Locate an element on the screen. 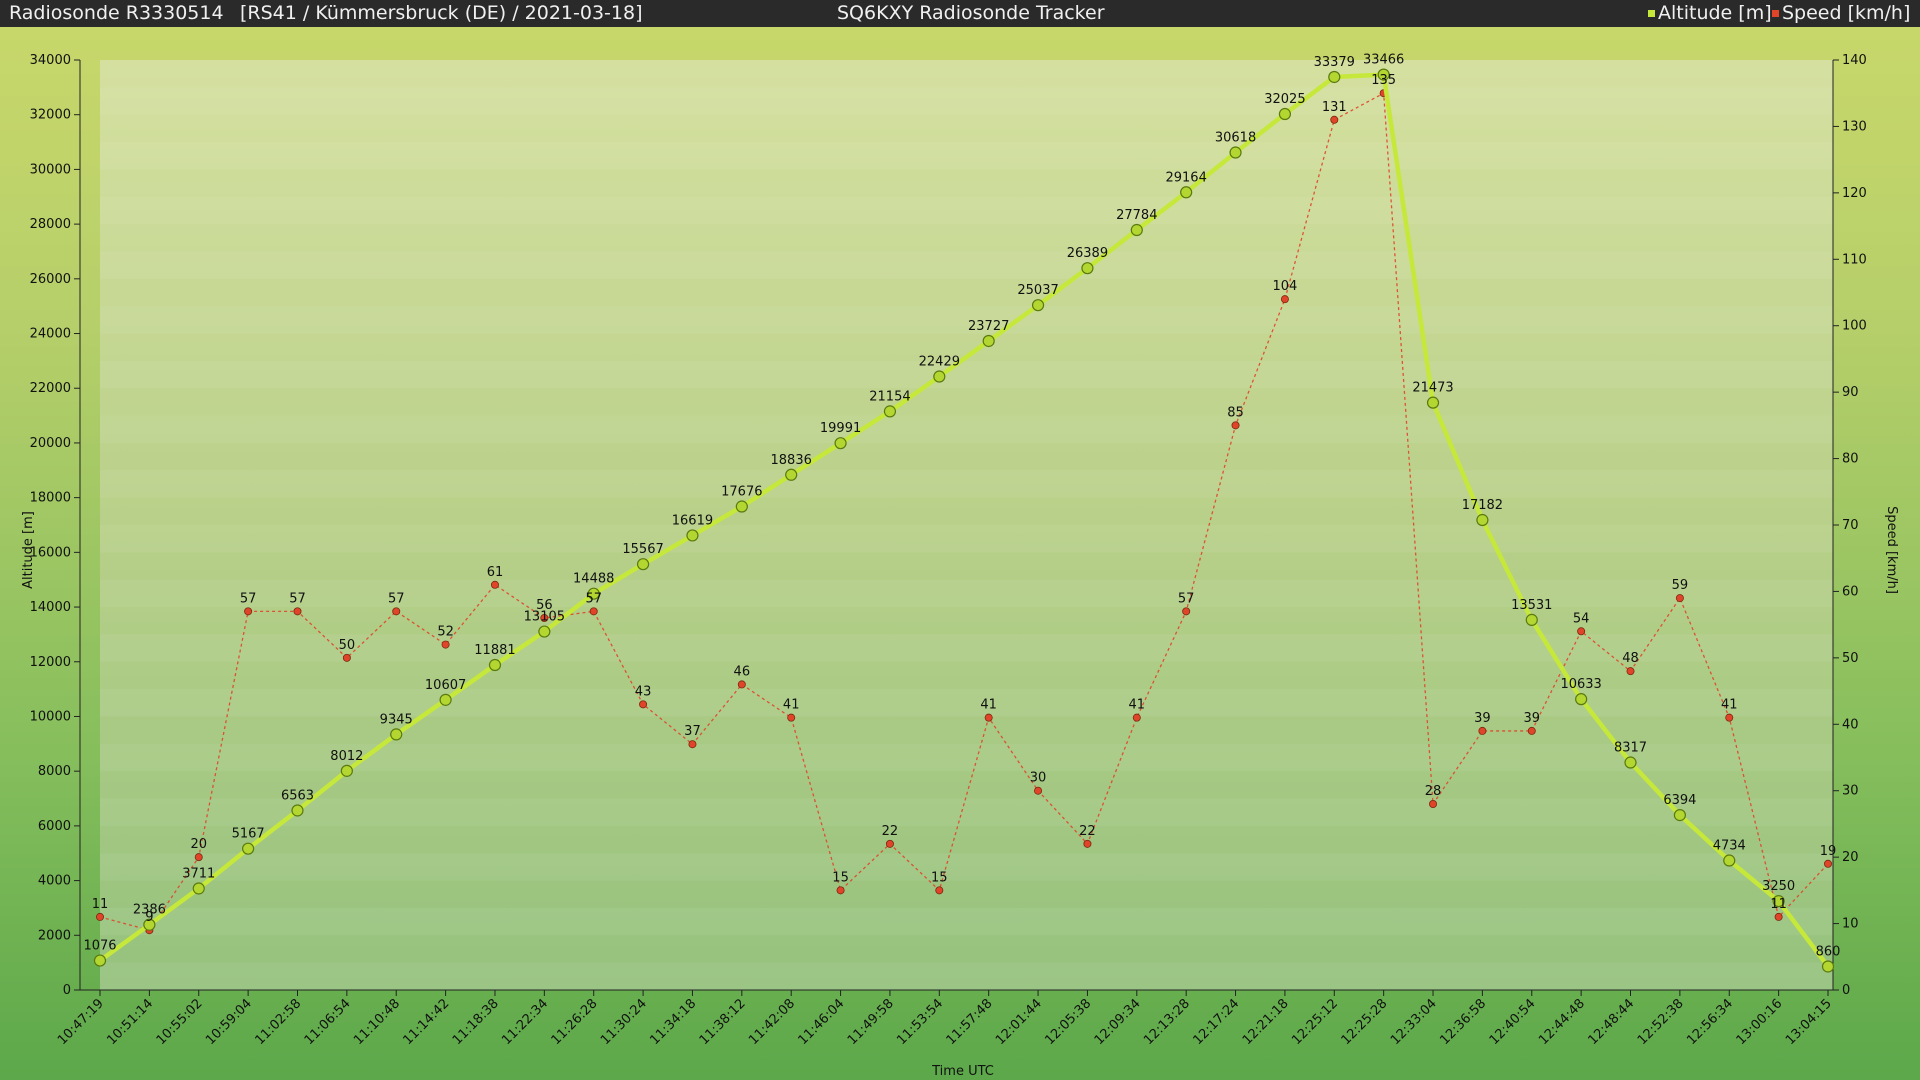 Image resolution: width=1920 pixels, height=1080 pixels. altitude-data-label: 8012 is located at coordinates (346, 756).